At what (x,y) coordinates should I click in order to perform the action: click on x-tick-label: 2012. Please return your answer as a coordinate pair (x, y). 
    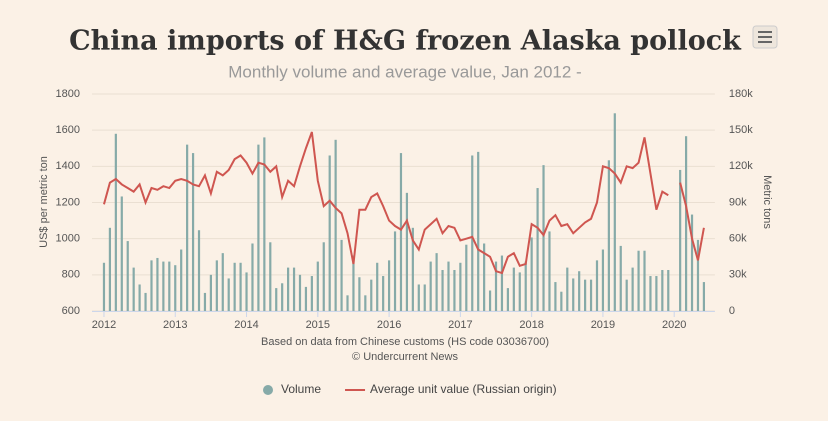
    Looking at the image, I should click on (104, 325).